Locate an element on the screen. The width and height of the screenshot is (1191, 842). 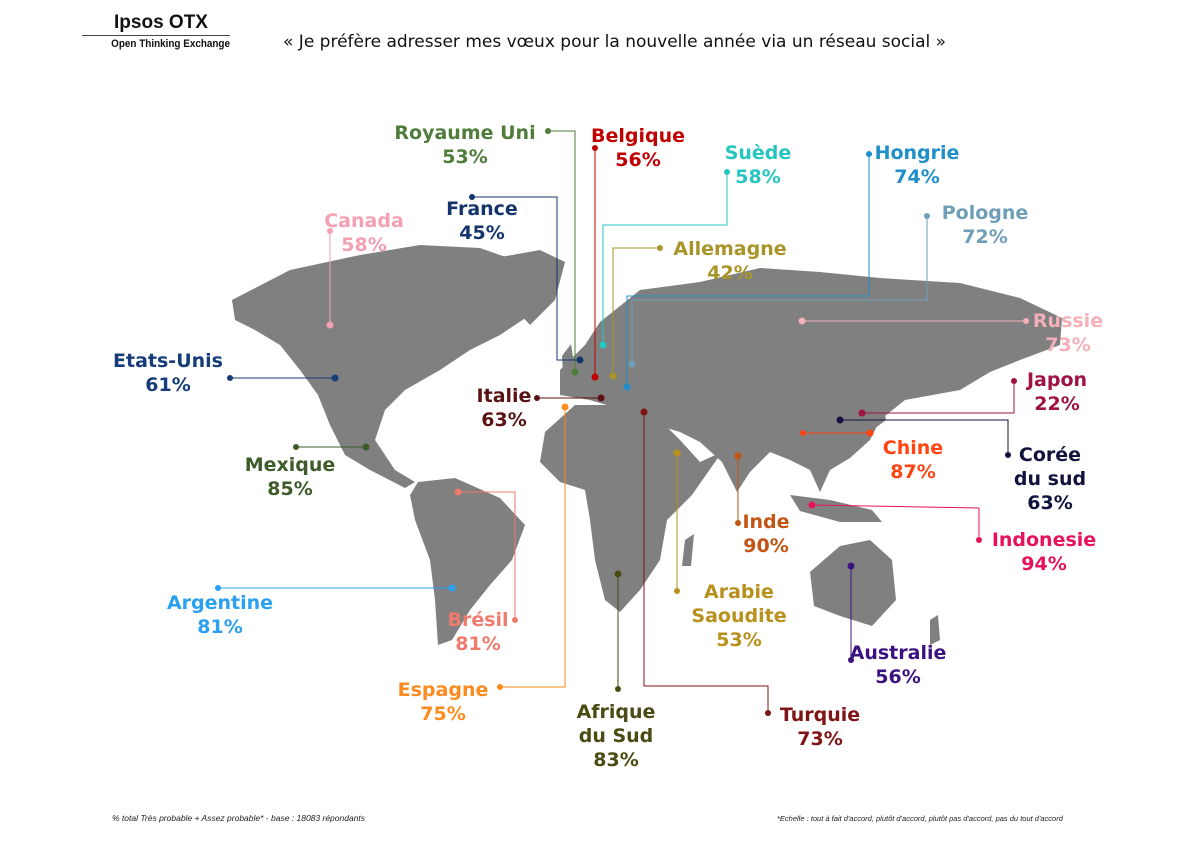
logo-divider is located at coordinates (156, 35).